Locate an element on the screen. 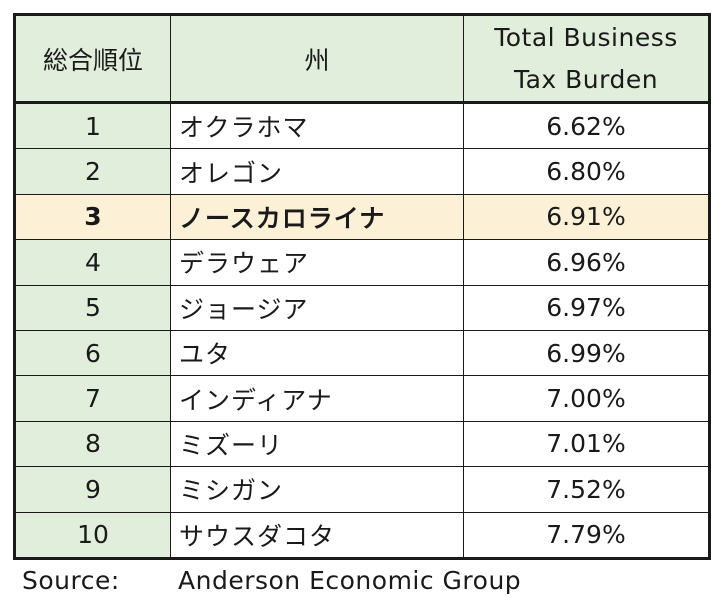 Image resolution: width=724 pixels, height=612 pixels. state-cell: オレゴン is located at coordinates (317, 171).